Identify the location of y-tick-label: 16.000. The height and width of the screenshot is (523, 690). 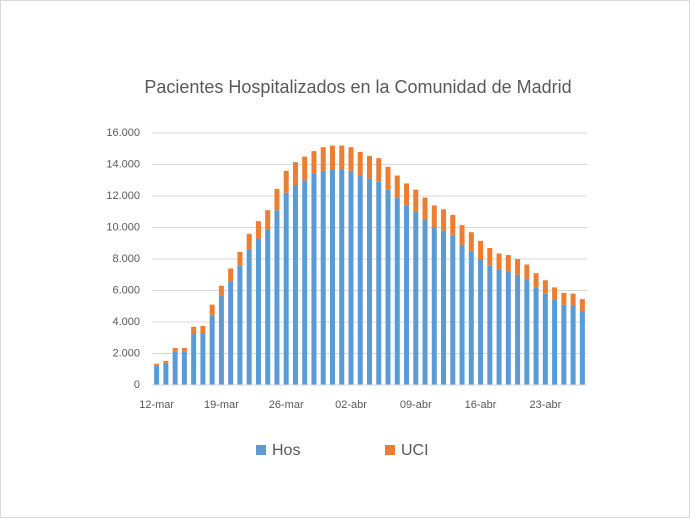
(123, 133).